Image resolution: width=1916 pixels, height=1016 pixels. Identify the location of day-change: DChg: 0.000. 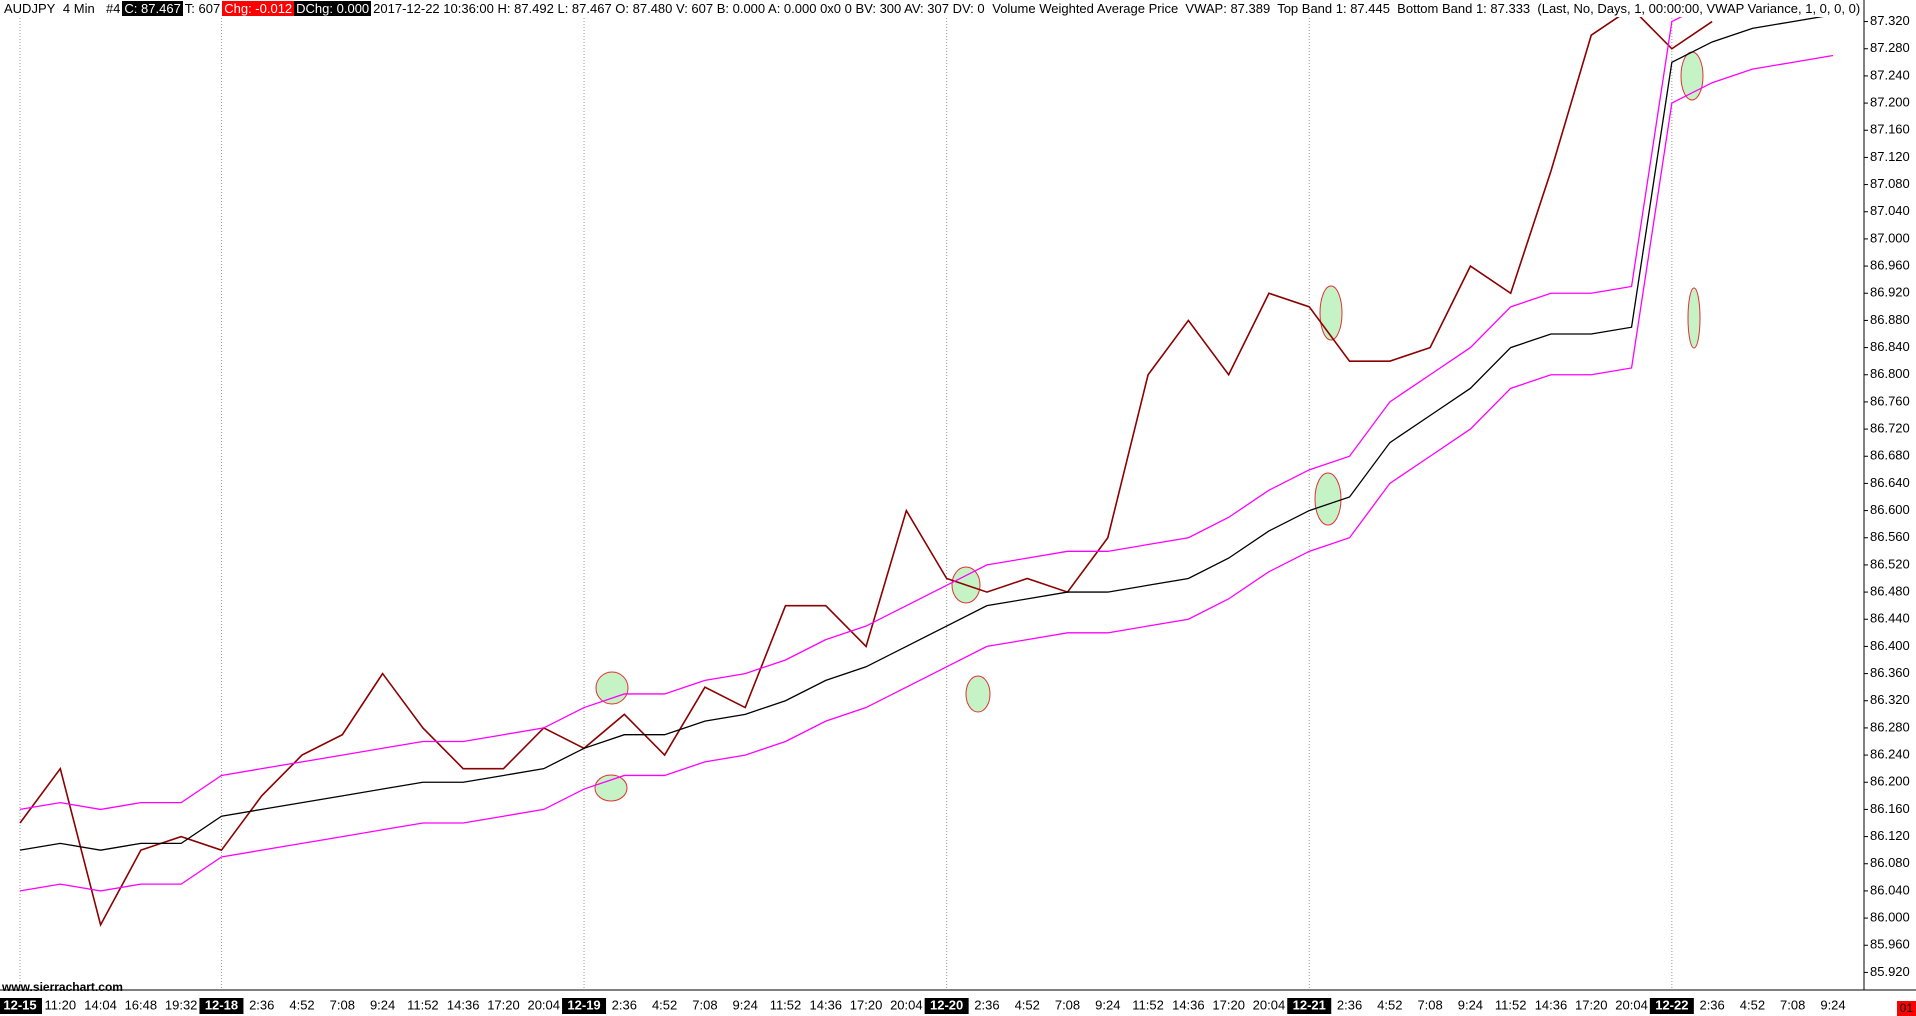
(333, 8).